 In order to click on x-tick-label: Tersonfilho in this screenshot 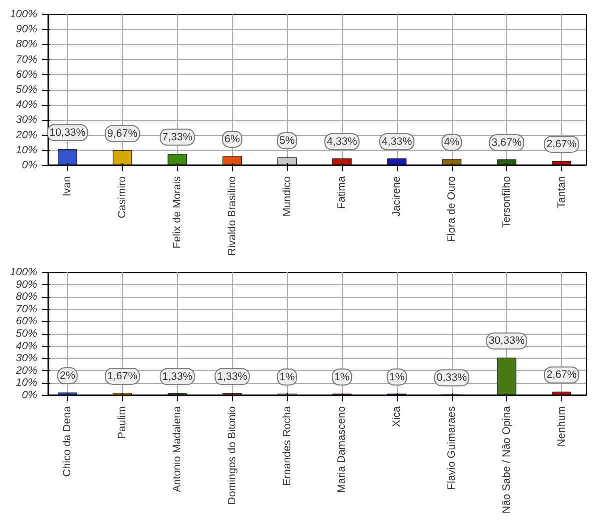, I will do `click(506, 202)`.